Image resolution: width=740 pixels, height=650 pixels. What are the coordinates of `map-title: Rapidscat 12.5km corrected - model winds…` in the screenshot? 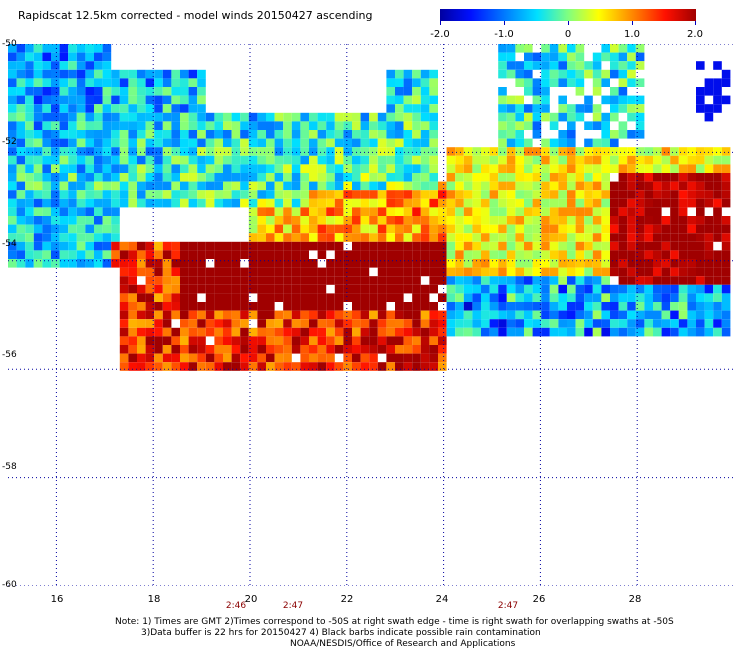 It's located at (195, 15).